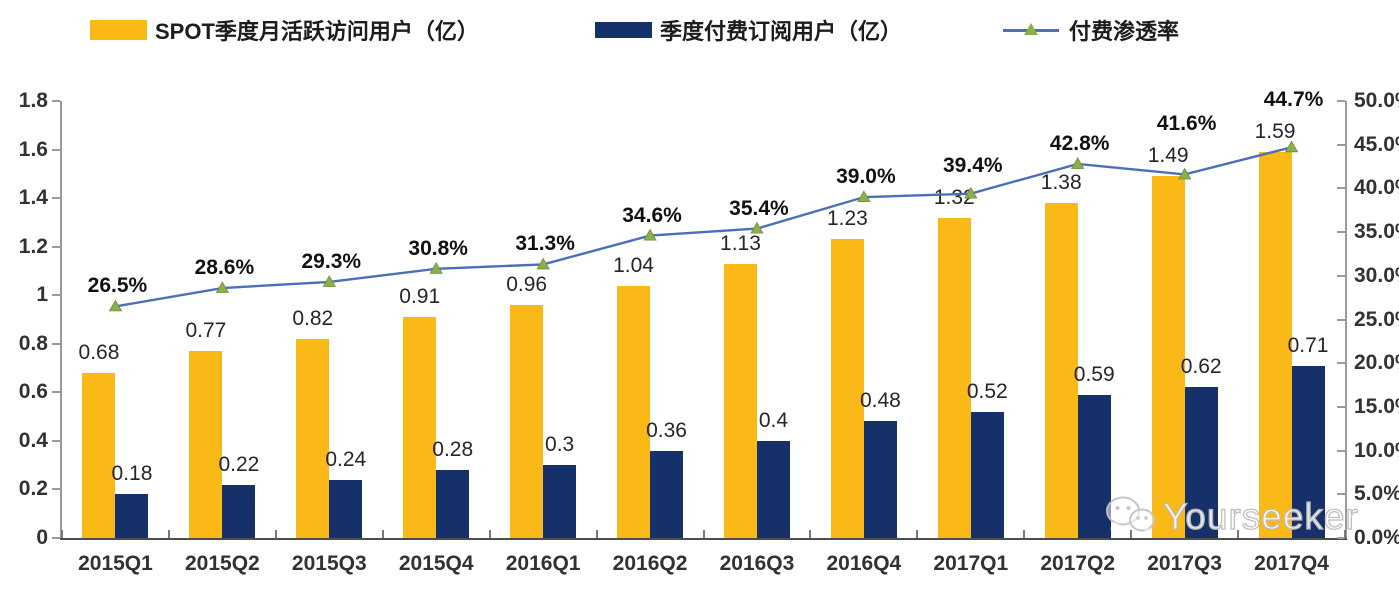 The image size is (1399, 596). I want to click on x-axis-category-label: 2017Q1, so click(971, 563).